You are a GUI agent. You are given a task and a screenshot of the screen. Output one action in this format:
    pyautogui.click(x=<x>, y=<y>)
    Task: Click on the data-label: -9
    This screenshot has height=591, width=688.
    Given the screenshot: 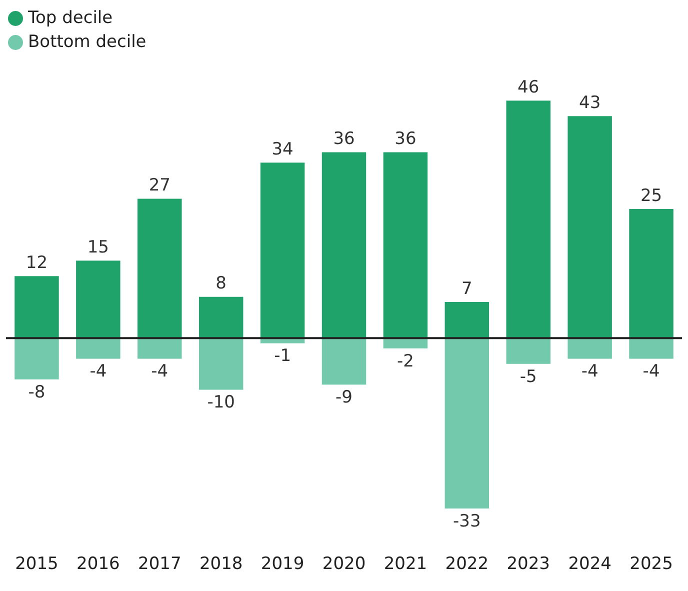 What is the action you would take?
    pyautogui.click(x=344, y=397)
    